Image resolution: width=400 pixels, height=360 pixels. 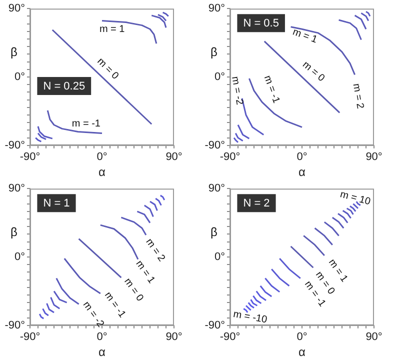 I want to click on text: N = 1, so click(x=56, y=204).